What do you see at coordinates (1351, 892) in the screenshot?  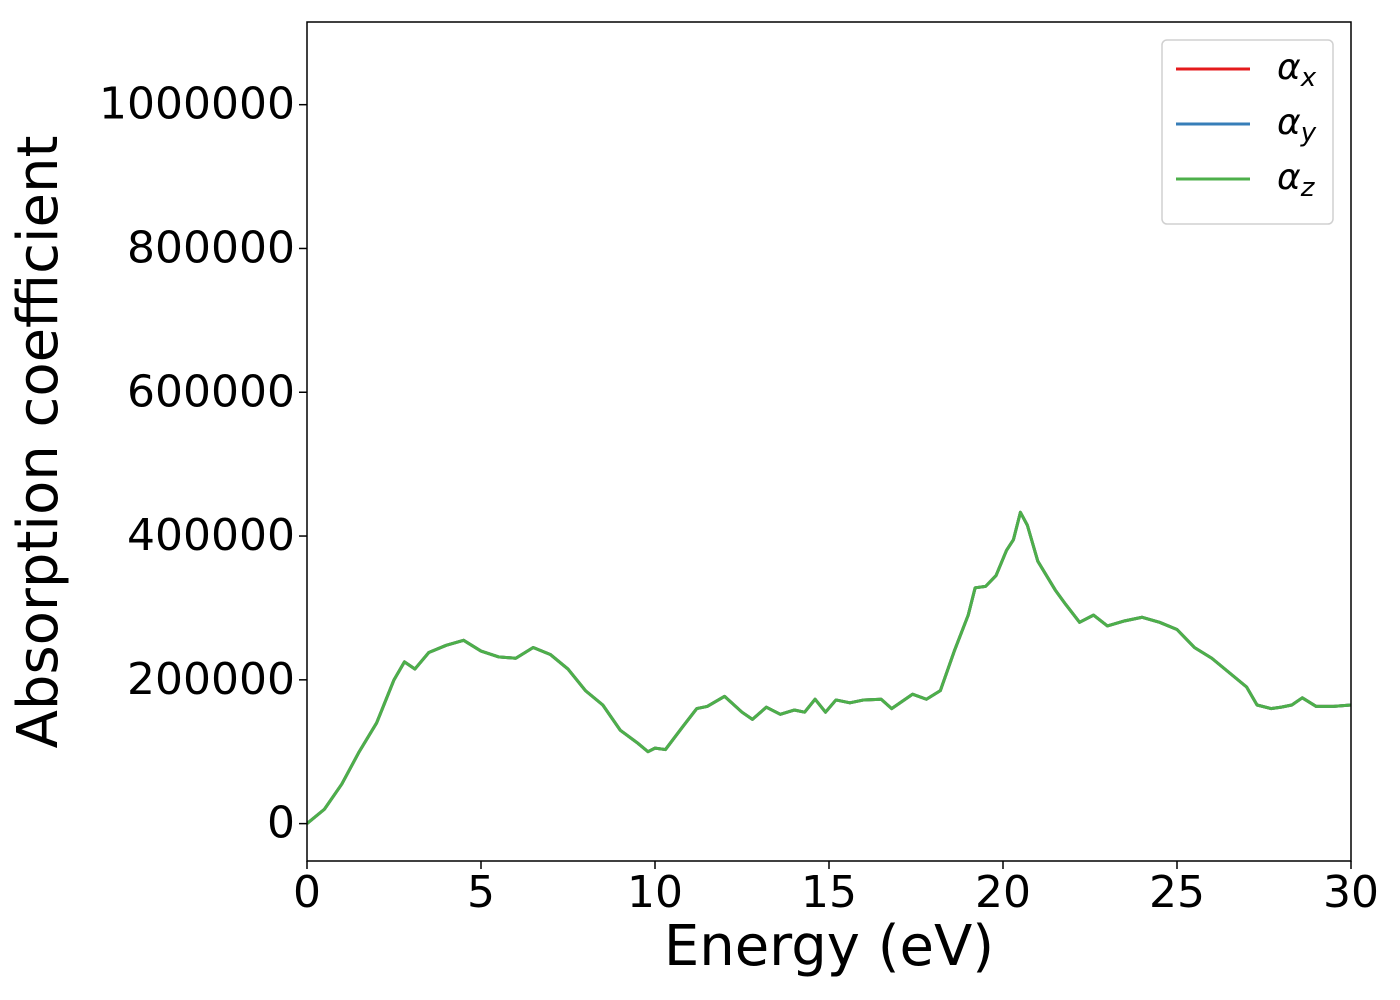 I see `x-tick-label: 30` at bounding box center [1351, 892].